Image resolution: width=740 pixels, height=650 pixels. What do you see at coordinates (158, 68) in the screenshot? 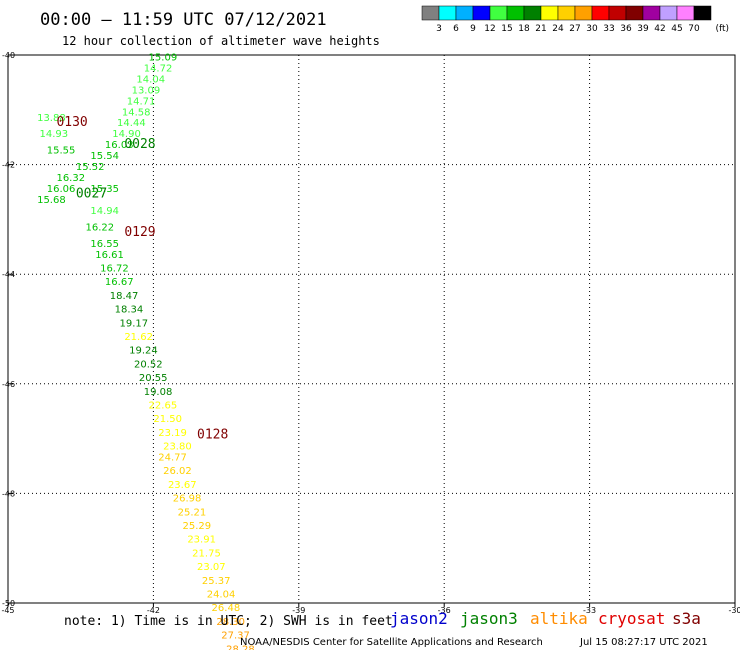
I see `swh-value: 14.72` at bounding box center [158, 68].